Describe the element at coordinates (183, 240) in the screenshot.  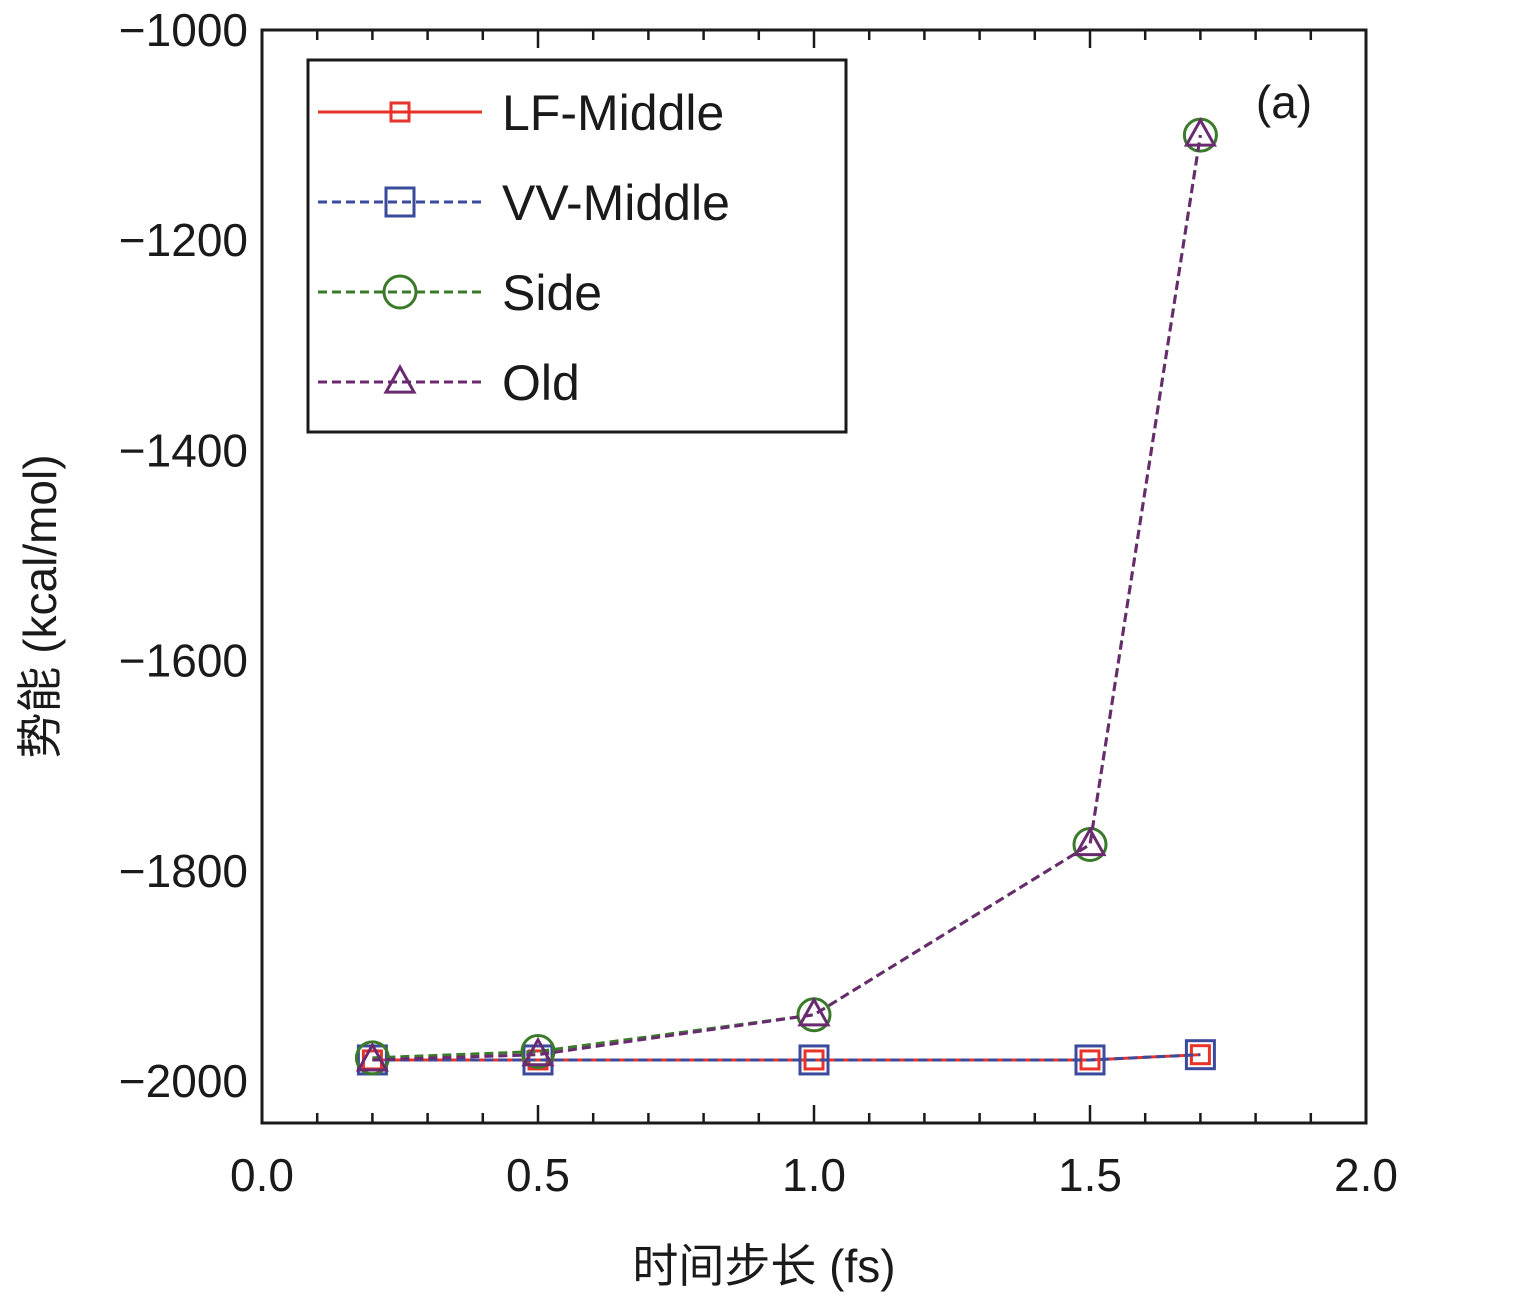
I see `y-tick-label: −1200` at that location.